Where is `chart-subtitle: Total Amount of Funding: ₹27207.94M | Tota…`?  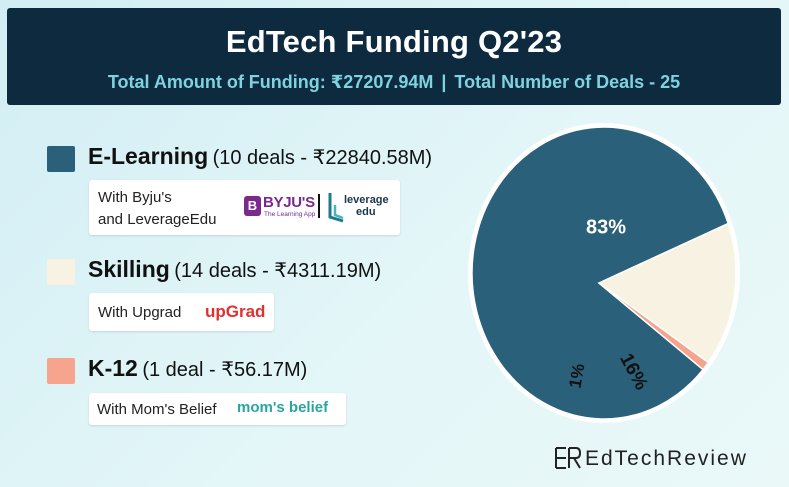 chart-subtitle: Total Amount of Funding: ₹27207.94M | Tota… is located at coordinates (394, 82).